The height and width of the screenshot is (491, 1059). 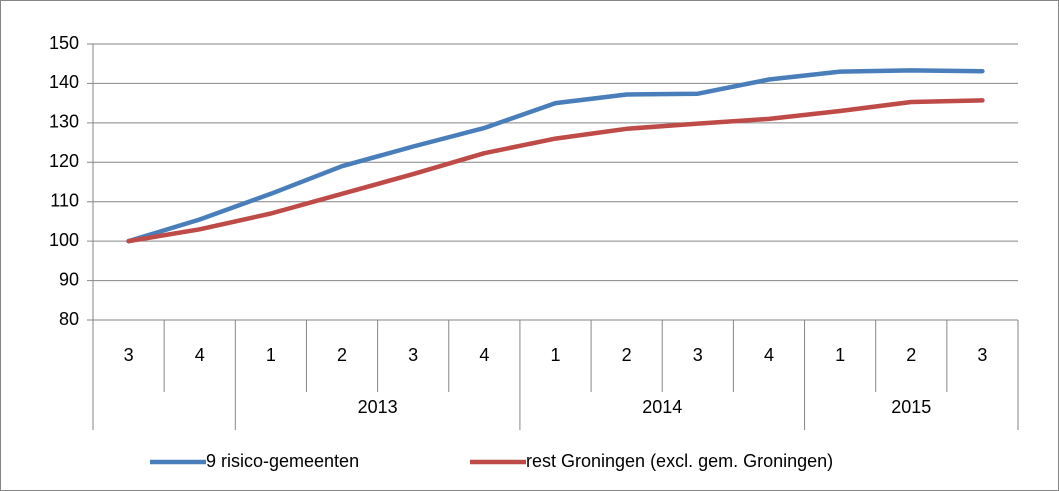 I want to click on year-label: 2015, so click(x=911, y=407).